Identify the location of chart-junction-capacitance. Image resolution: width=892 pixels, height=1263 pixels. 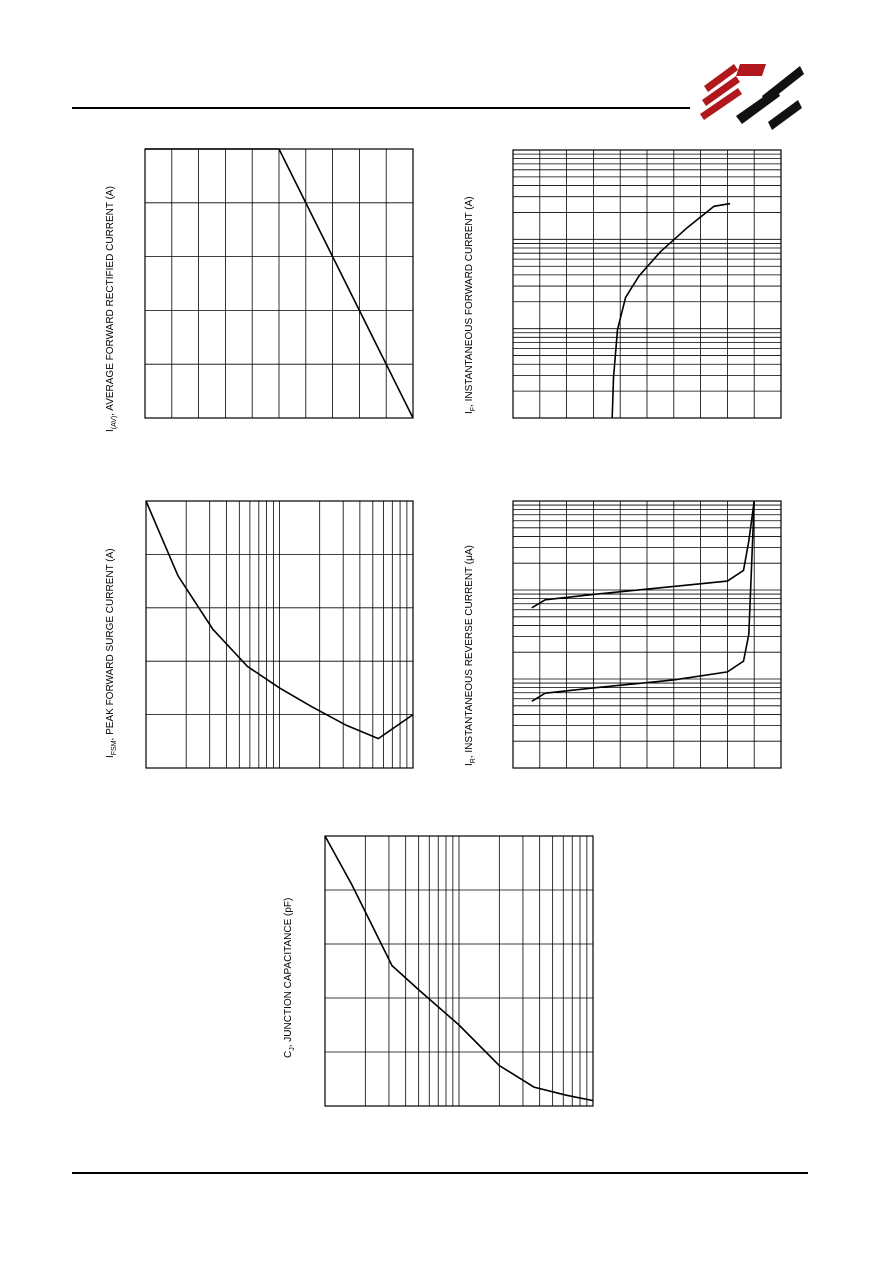
(459, 971).